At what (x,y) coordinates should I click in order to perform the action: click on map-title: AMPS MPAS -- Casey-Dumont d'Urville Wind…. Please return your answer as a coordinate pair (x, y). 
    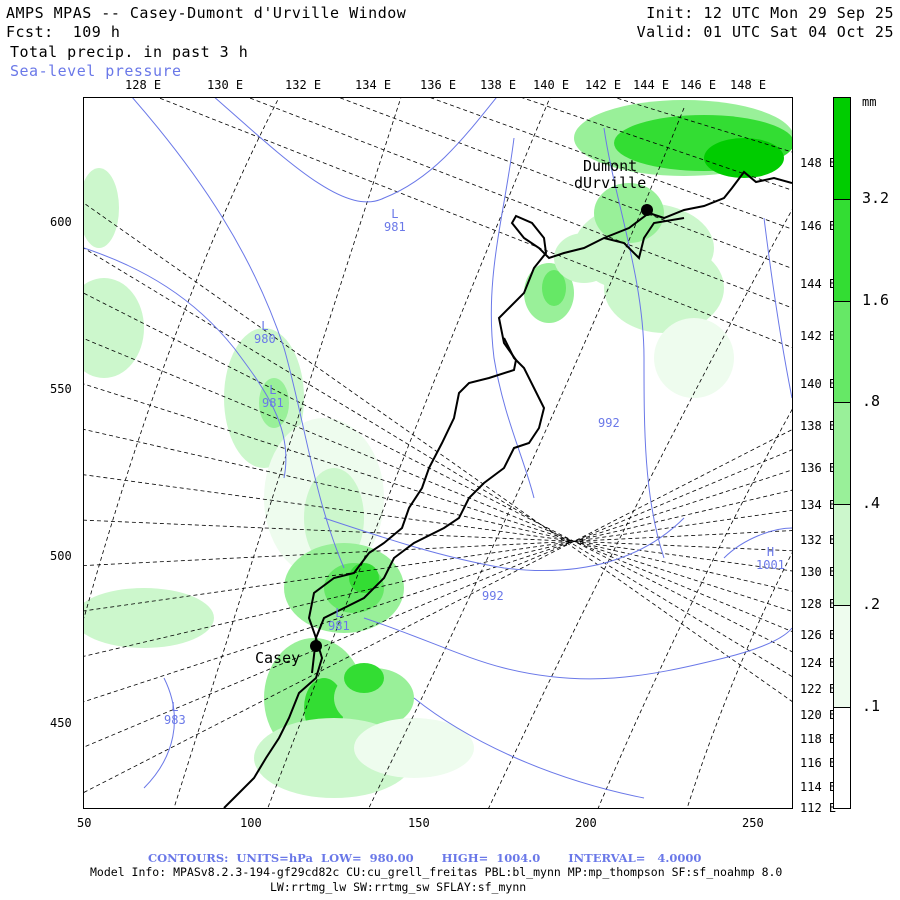
    Looking at the image, I should click on (206, 13).